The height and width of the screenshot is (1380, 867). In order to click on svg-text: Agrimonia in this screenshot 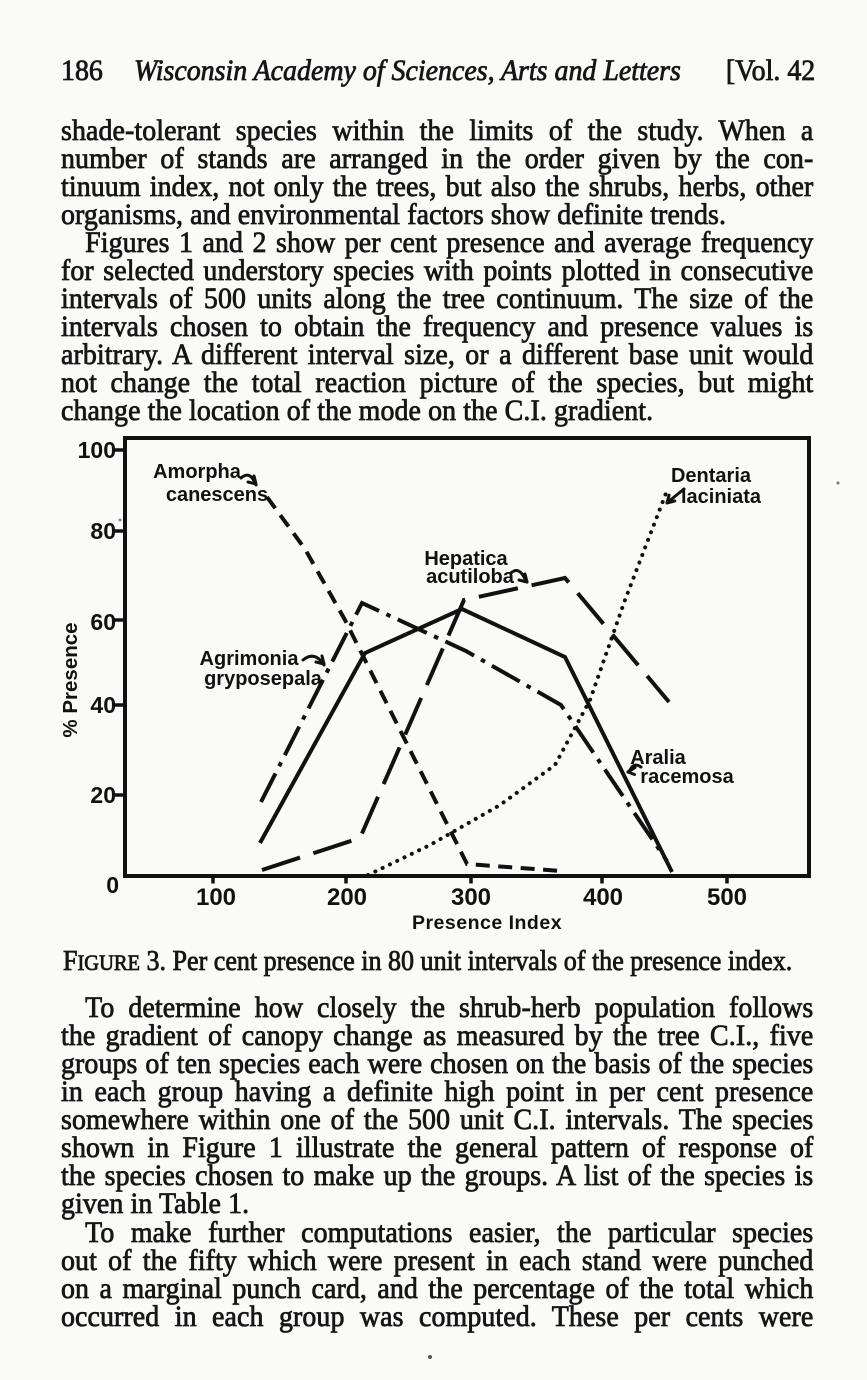, I will do `click(250, 659)`.